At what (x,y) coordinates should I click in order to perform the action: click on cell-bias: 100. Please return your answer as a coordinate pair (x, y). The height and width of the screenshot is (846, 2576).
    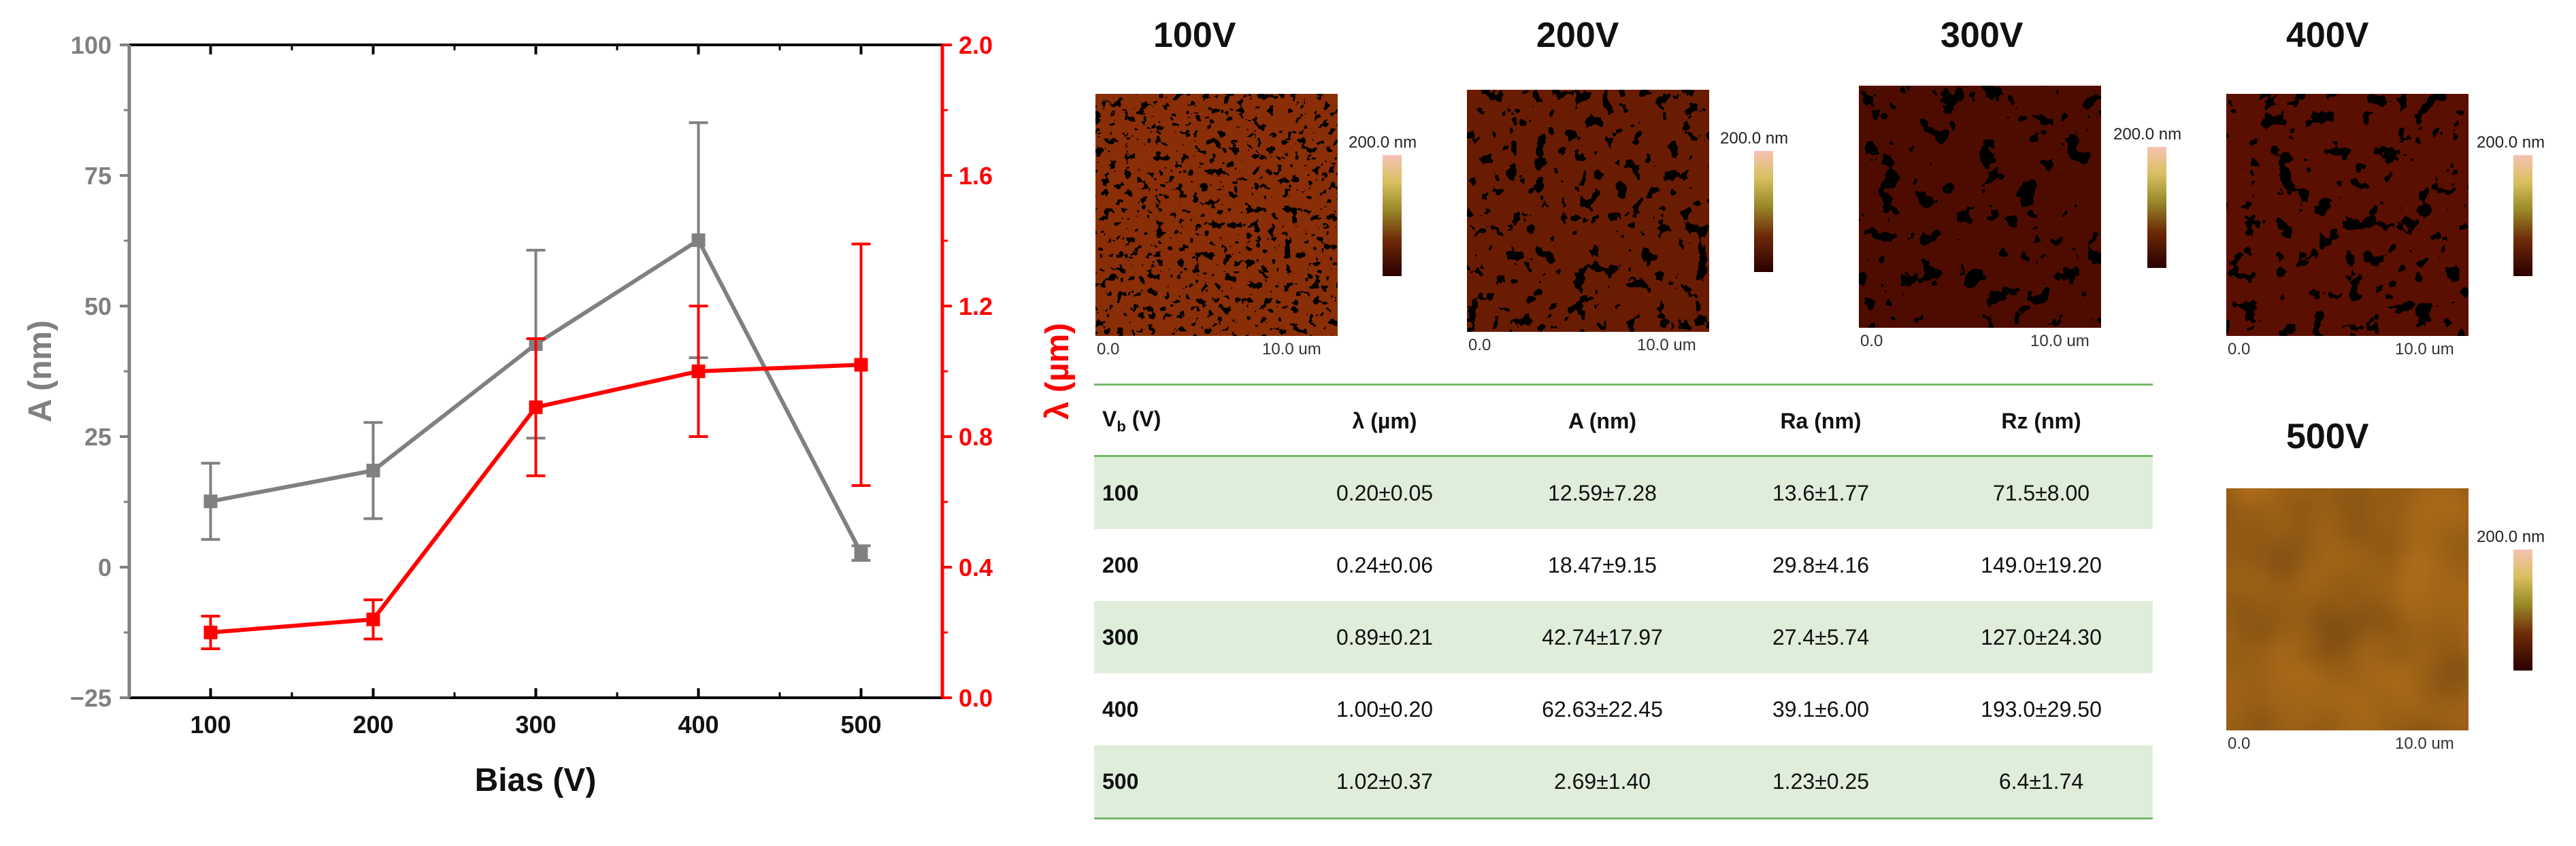
    Looking at the image, I should click on (1121, 492).